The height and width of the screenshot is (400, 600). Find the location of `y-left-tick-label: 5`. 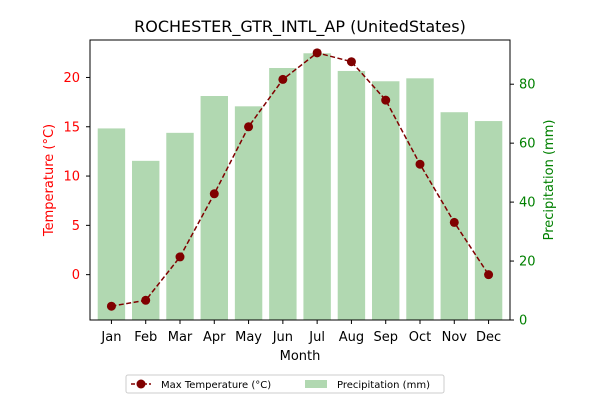

y-left-tick-label: 5 is located at coordinates (76, 226).